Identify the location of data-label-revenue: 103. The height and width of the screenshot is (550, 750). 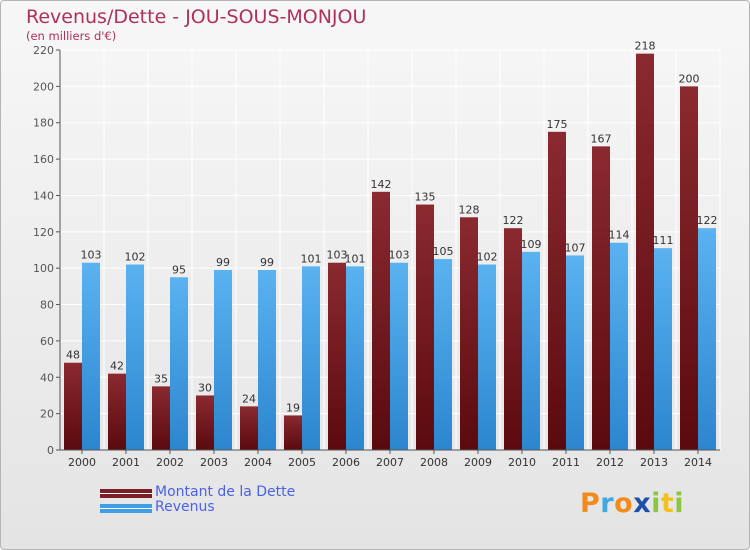
(91, 255).